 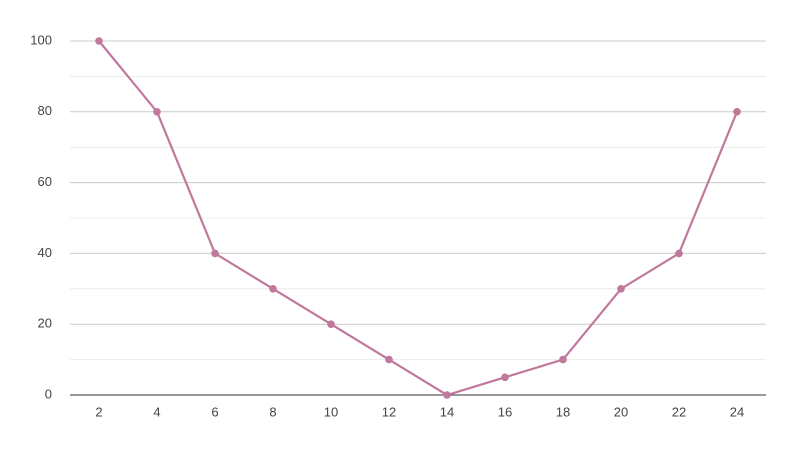 I want to click on x-tick-label: 4, so click(x=156, y=411).